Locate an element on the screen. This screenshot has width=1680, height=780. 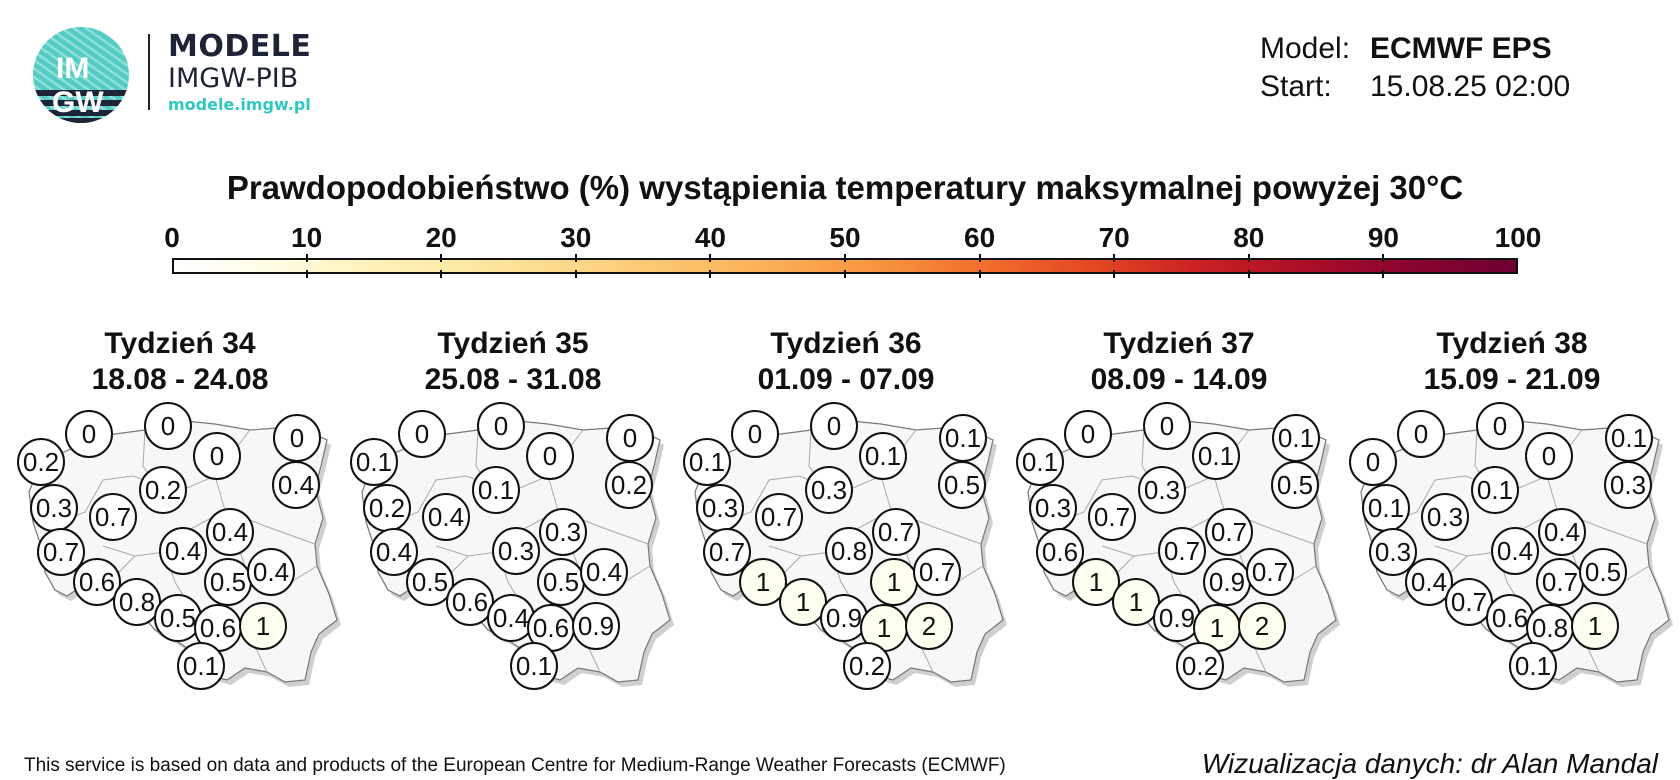
model-info: Model: ECMWF EPS Start: 15.08.25 02:00 is located at coordinates (1415, 68).